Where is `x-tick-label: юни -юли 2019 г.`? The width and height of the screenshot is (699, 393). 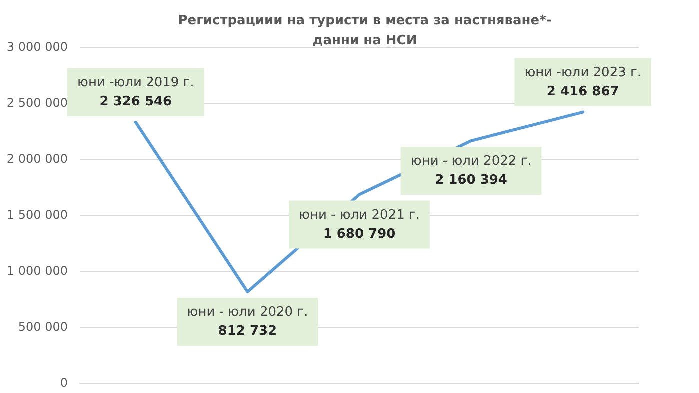 x-tick-label: юни -юли 2019 г. is located at coordinates (136, 82).